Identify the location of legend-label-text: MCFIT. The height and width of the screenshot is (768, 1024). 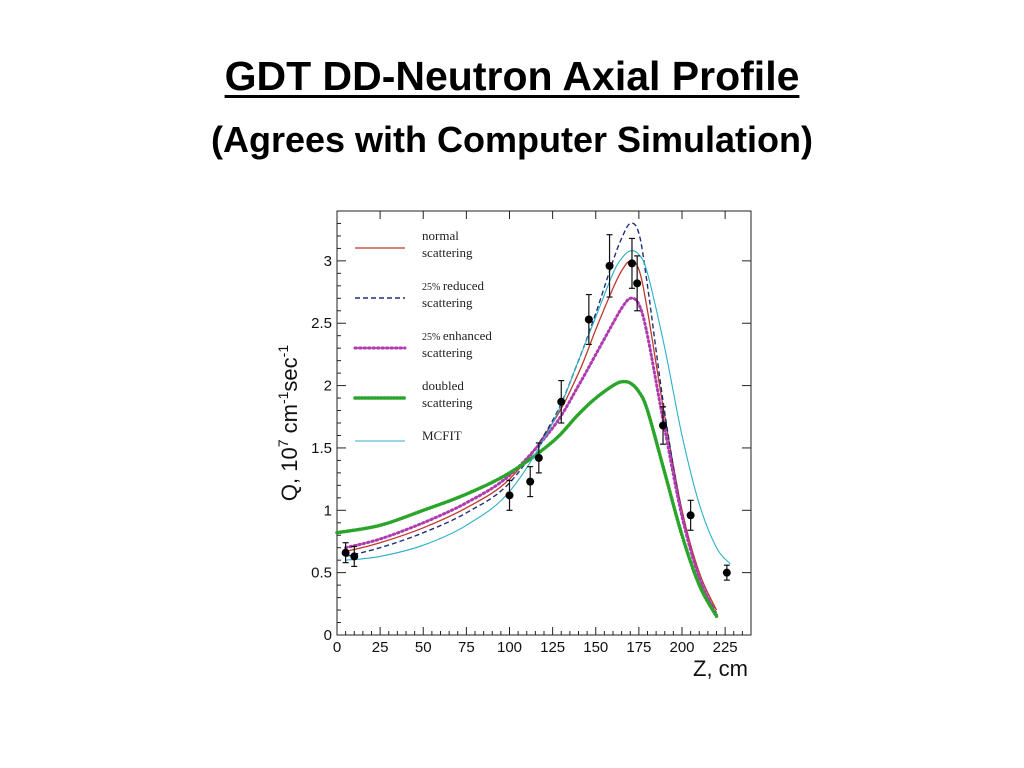
(442, 435).